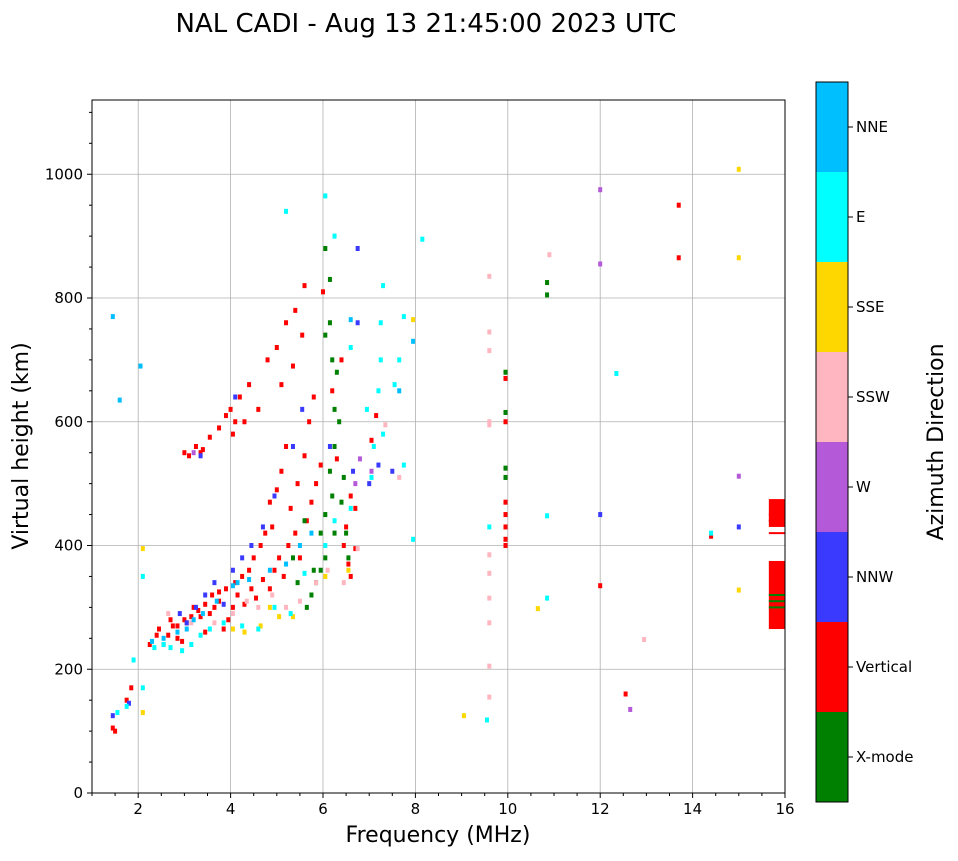 Image resolution: width=958 pixels, height=861 pixels. I want to click on x-tick-label: 14, so click(692, 809).